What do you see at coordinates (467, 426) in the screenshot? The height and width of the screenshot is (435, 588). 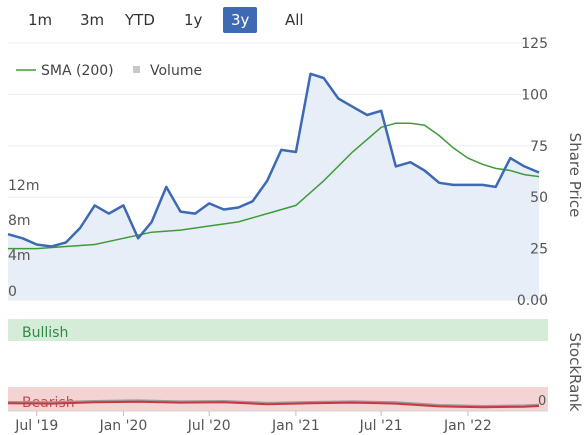 I see `x-tick-label: Jan '22` at bounding box center [467, 426].